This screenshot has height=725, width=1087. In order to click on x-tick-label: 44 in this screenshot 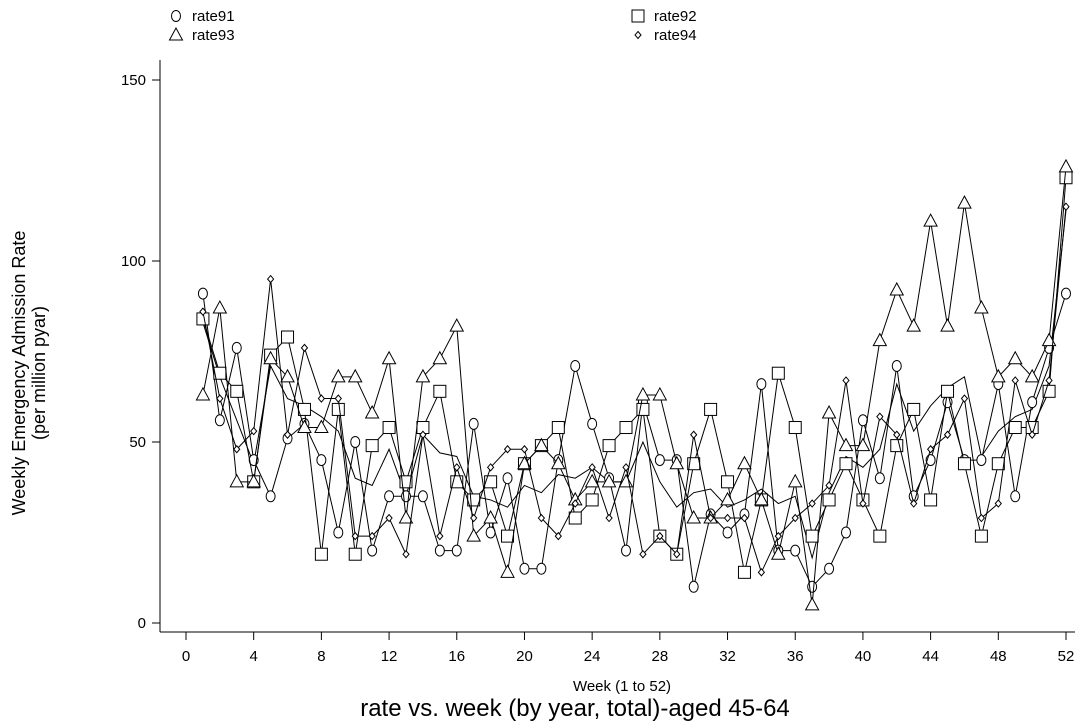, I will do `click(930, 656)`.